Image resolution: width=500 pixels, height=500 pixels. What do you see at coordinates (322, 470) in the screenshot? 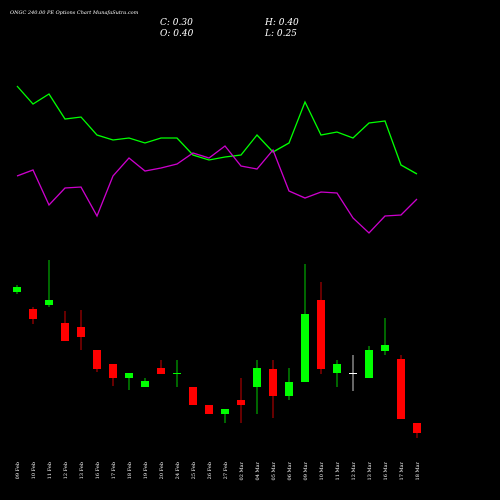
I see `x-tick-label: 10 Mar` at bounding box center [322, 470].